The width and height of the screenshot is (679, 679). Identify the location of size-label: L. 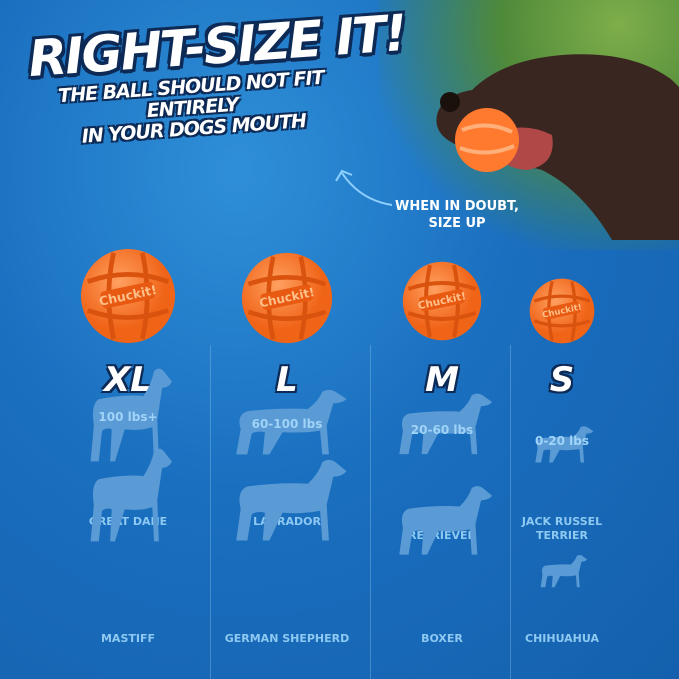
(287, 380).